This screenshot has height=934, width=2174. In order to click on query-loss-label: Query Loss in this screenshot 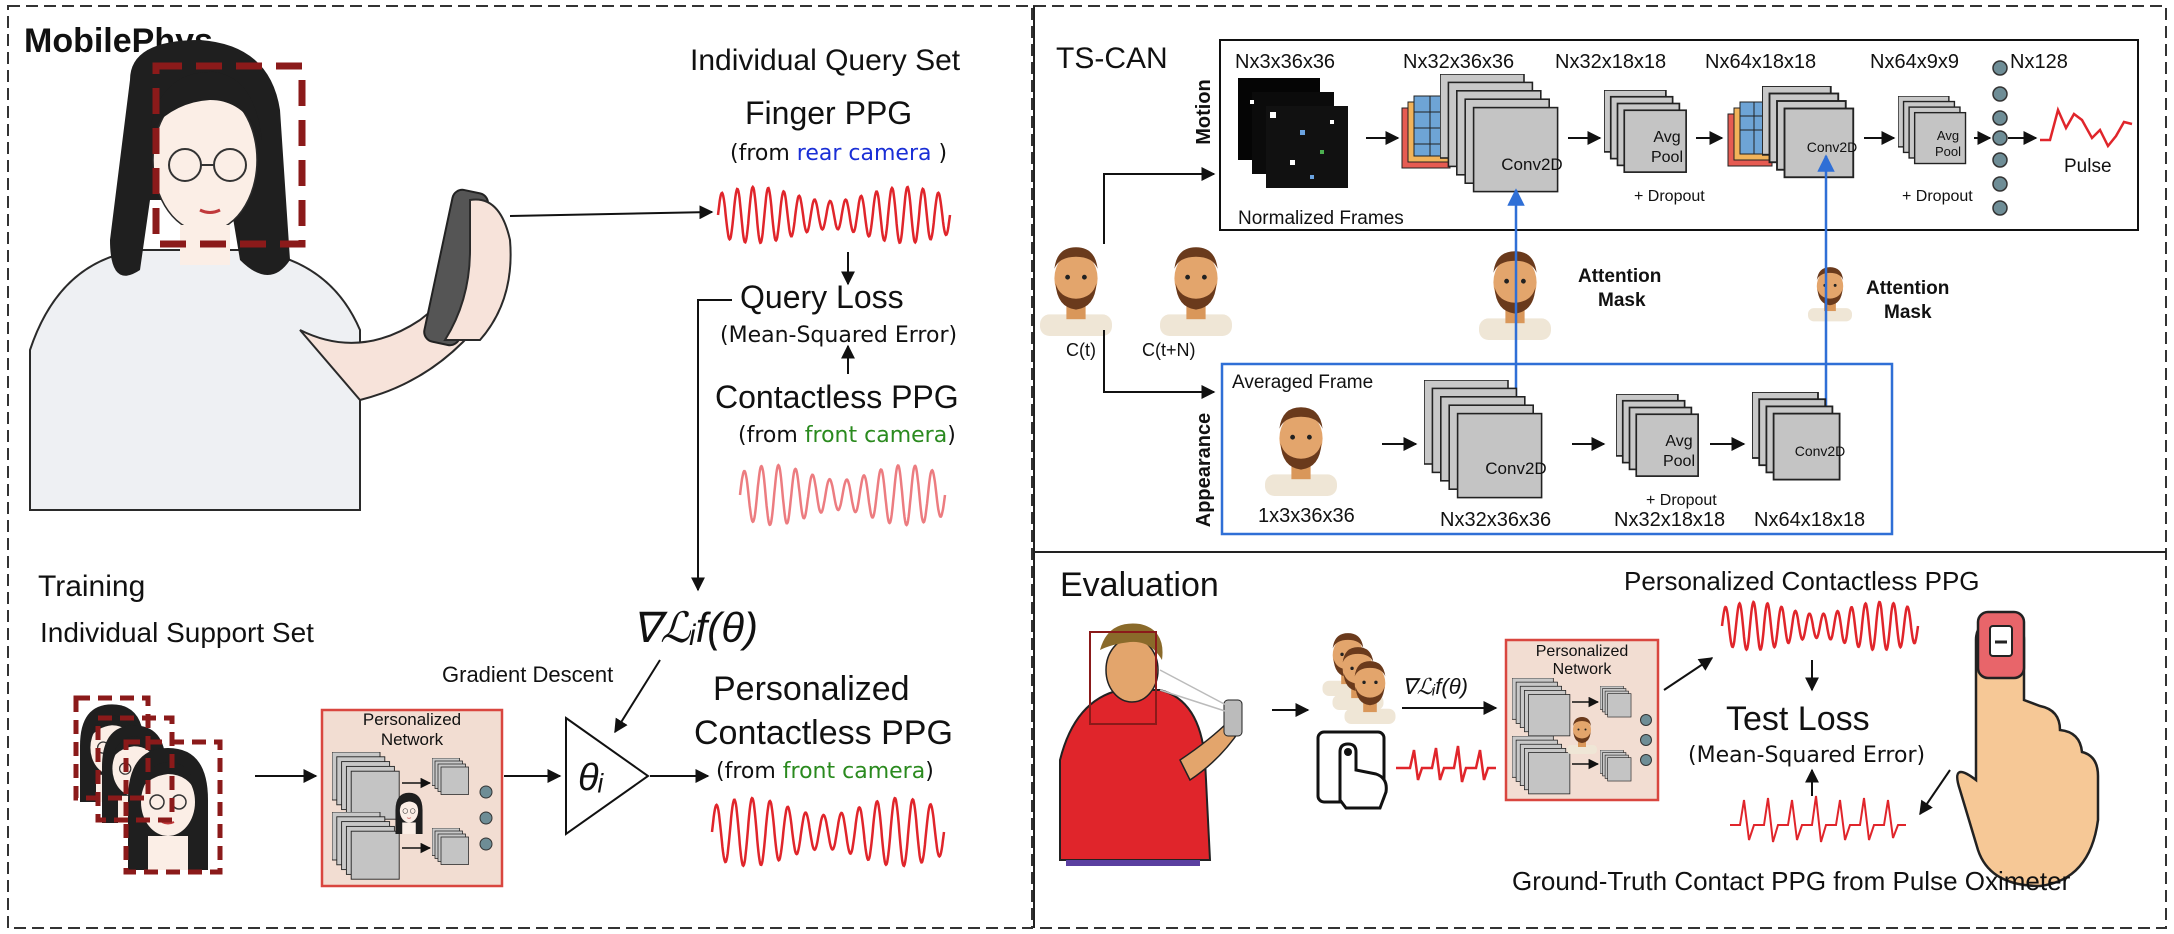, I will do `click(822, 297)`.